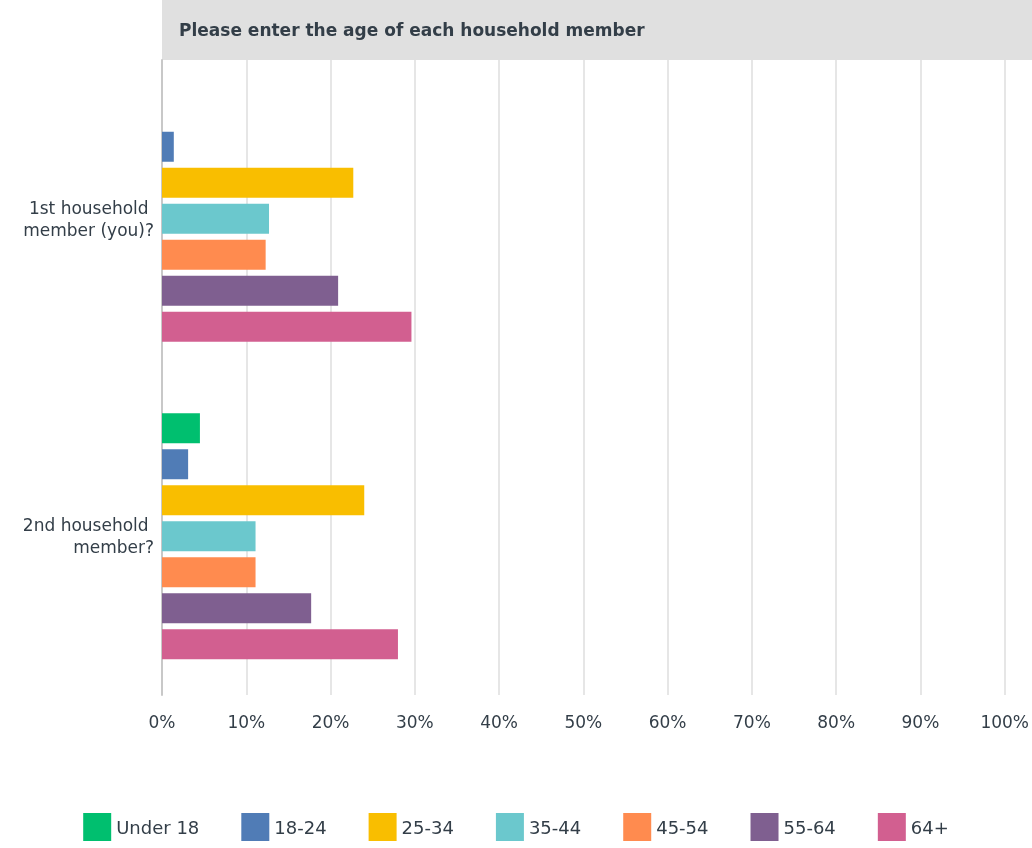 This screenshot has height=848, width=1032. What do you see at coordinates (246, 721) in the screenshot?
I see `x-tick-label: 10%` at bounding box center [246, 721].